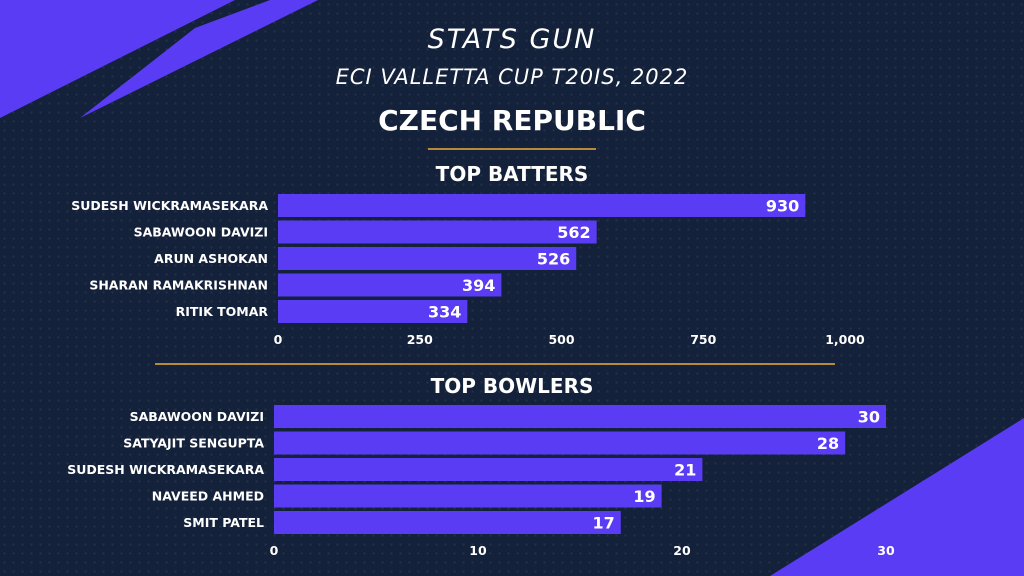 This screenshot has height=576, width=1024. I want to click on batter-value-label: 930, so click(782, 206).